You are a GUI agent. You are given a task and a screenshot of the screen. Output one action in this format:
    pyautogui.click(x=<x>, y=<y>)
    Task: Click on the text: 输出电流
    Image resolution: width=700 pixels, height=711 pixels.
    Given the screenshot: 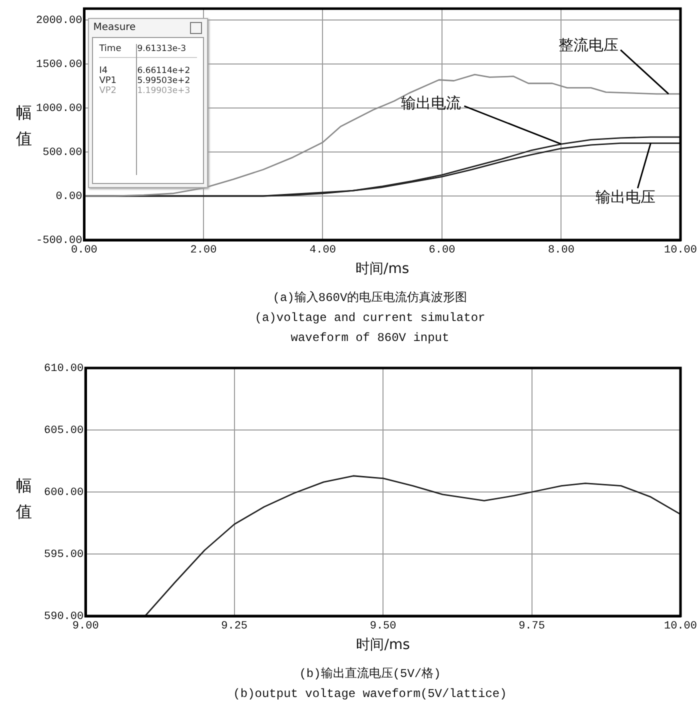 What is the action you would take?
    pyautogui.click(x=431, y=103)
    